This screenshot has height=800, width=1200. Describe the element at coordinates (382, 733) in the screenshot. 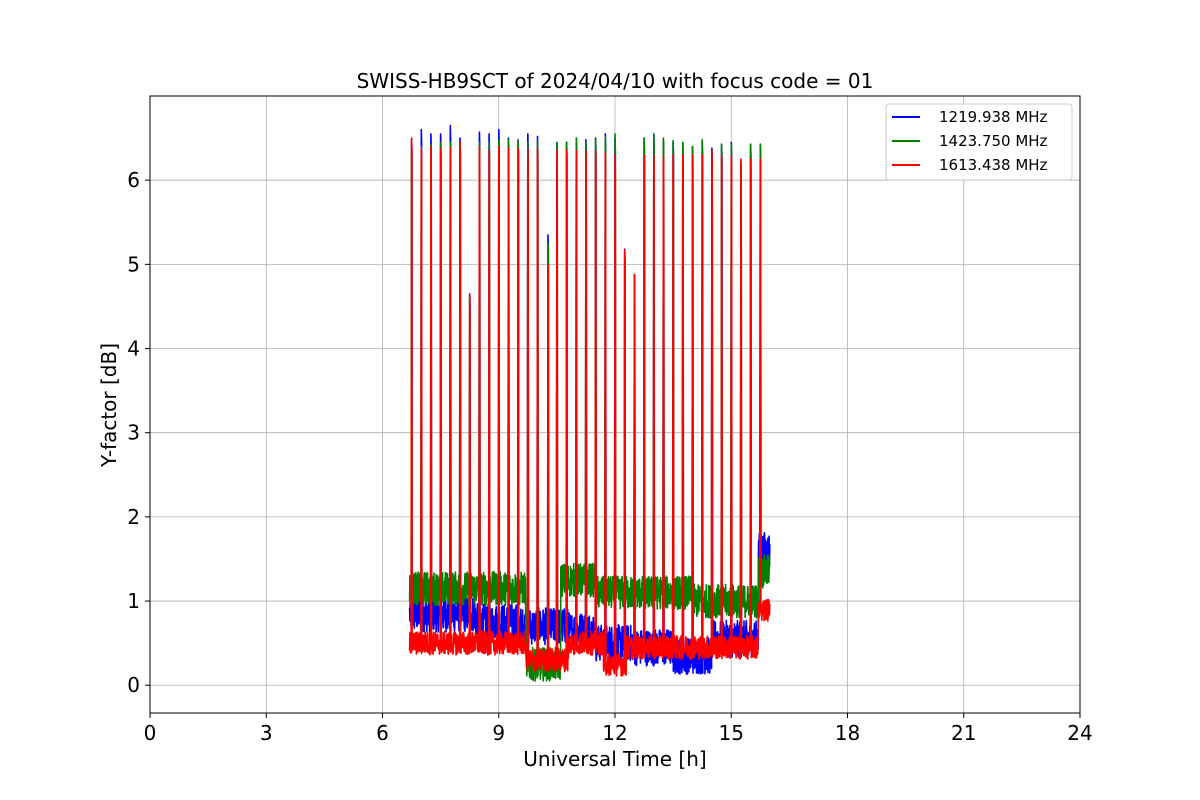

I see `x-tick-label: 6` at that location.